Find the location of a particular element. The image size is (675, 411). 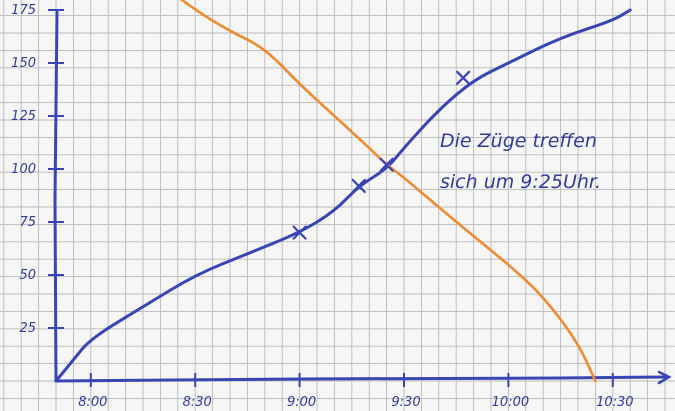

x-tick-label: 8:00 is located at coordinates (92, 402).